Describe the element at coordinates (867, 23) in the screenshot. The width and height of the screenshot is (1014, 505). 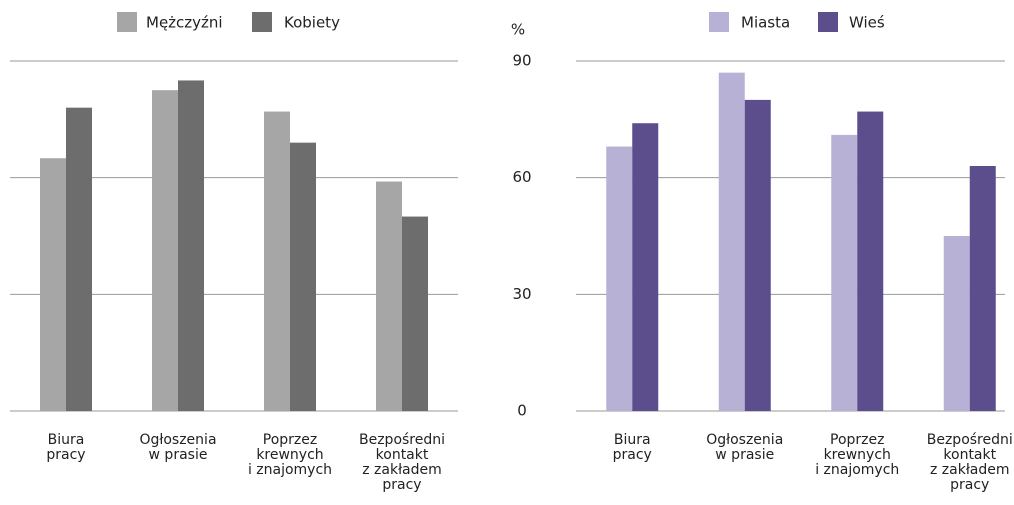
I see `legend-label: Wieś` at that location.